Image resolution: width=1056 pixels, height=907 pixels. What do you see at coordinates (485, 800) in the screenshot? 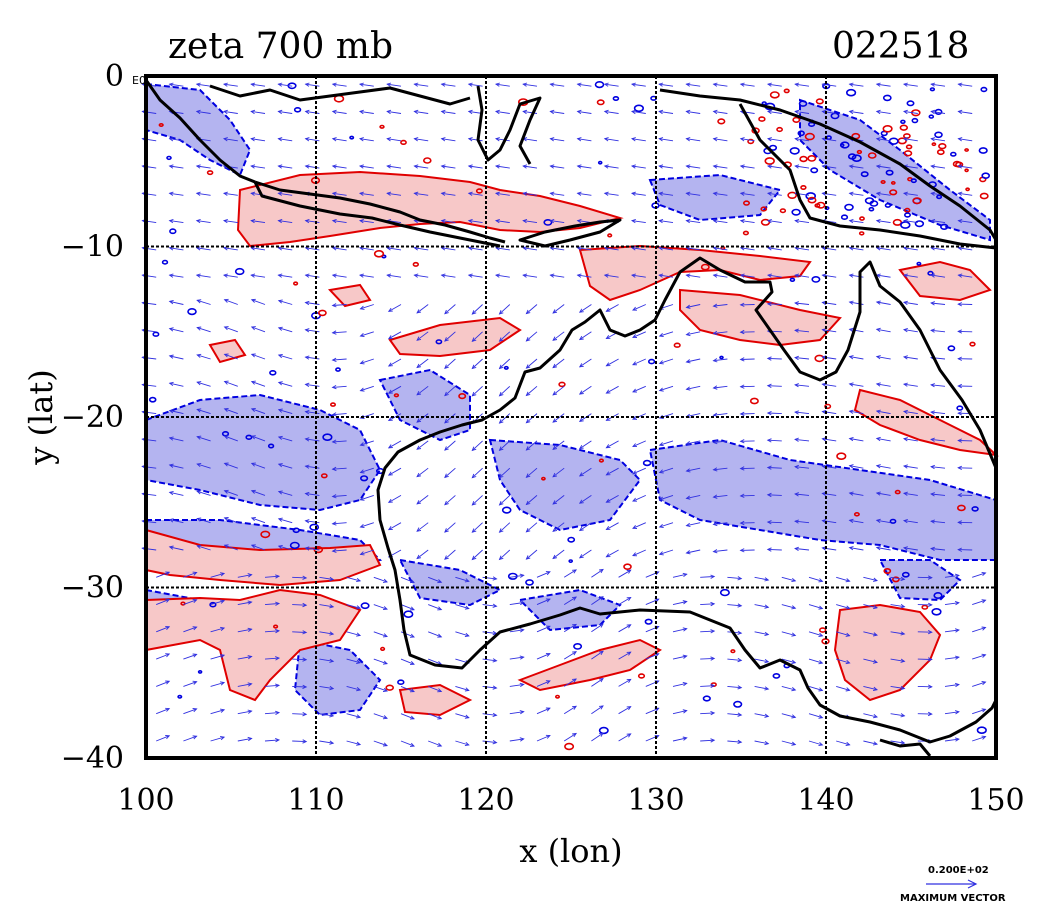
I see `x-tick-label: 120` at bounding box center [485, 800].